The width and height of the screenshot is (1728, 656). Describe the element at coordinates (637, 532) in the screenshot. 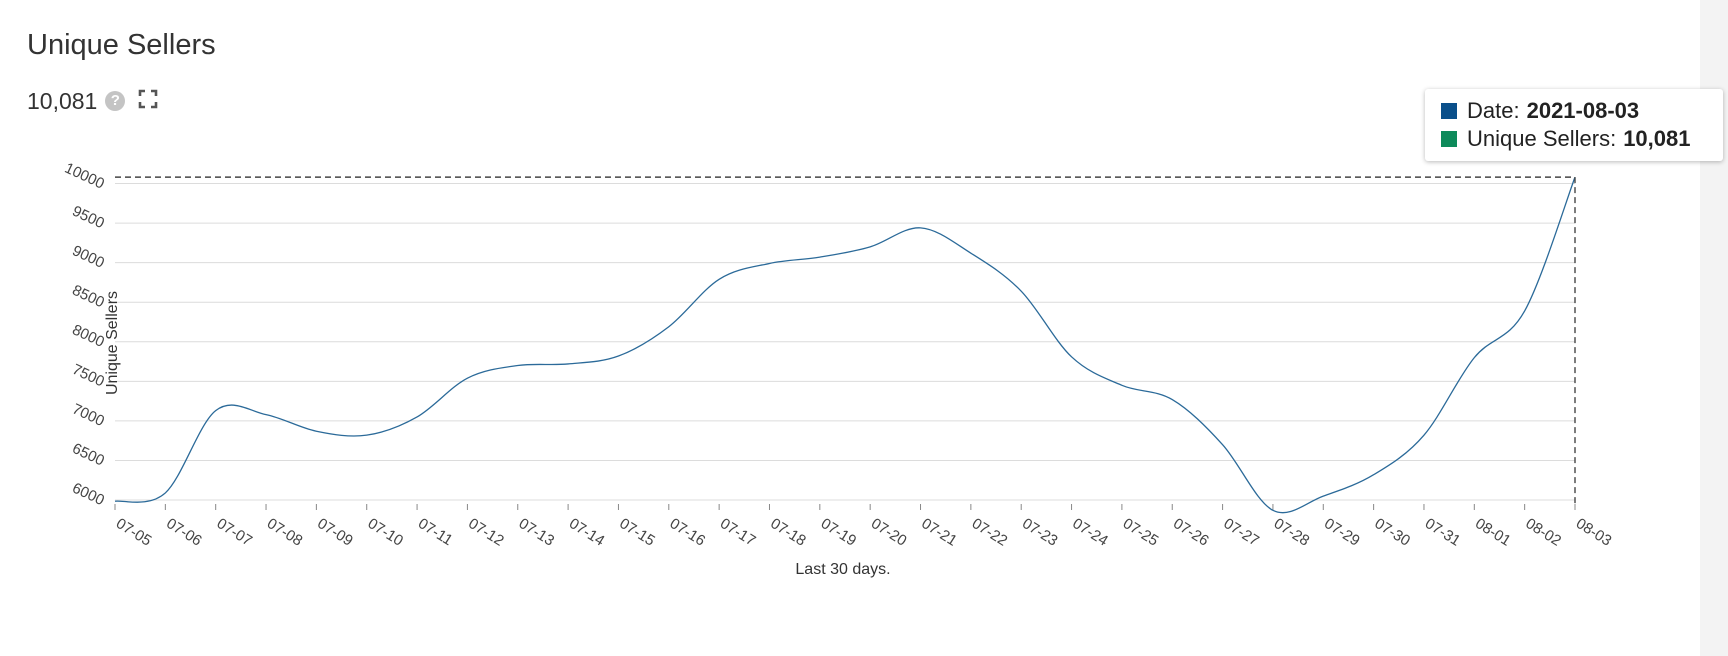

I see `x-tick-label: 07-15` at that location.